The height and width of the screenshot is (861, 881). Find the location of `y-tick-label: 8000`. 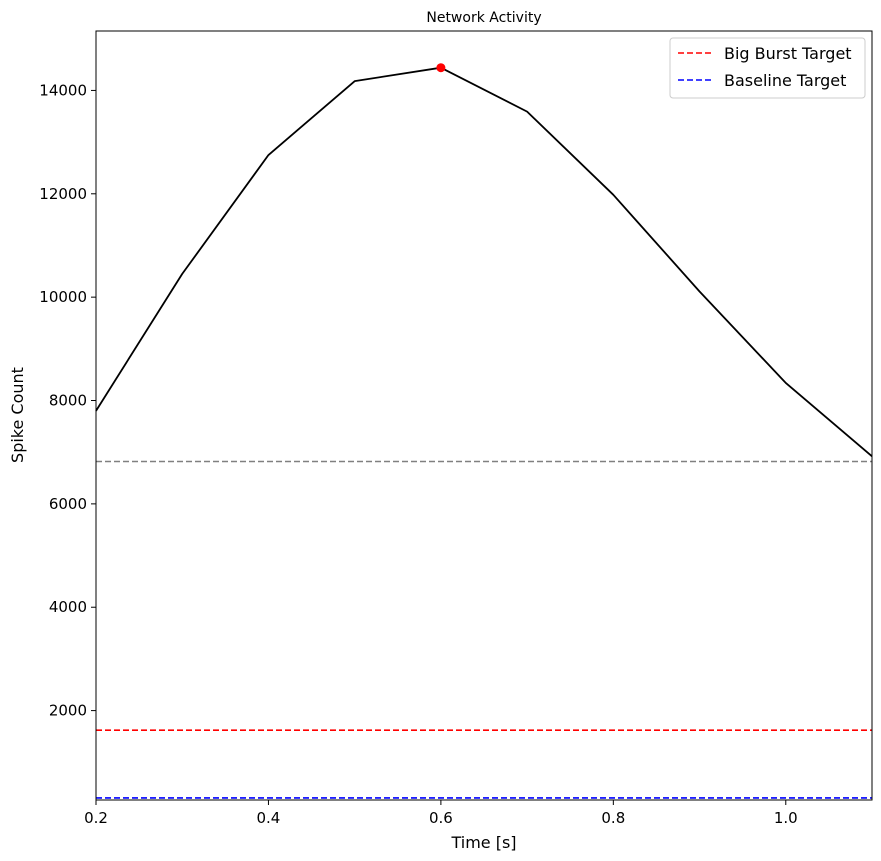

y-tick-label: 8000 is located at coordinates (68, 401).